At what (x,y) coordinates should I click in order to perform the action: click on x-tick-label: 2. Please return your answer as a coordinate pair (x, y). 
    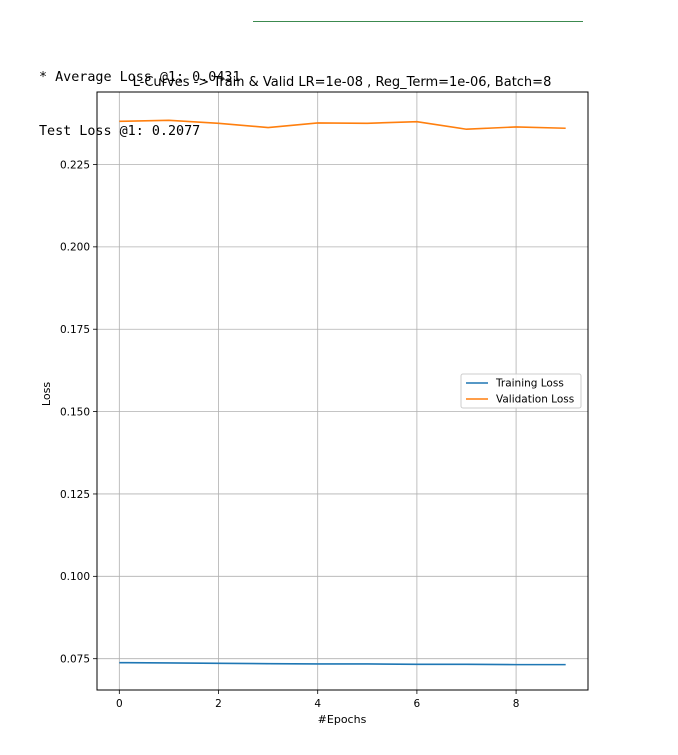
    Looking at the image, I should click on (218, 704).